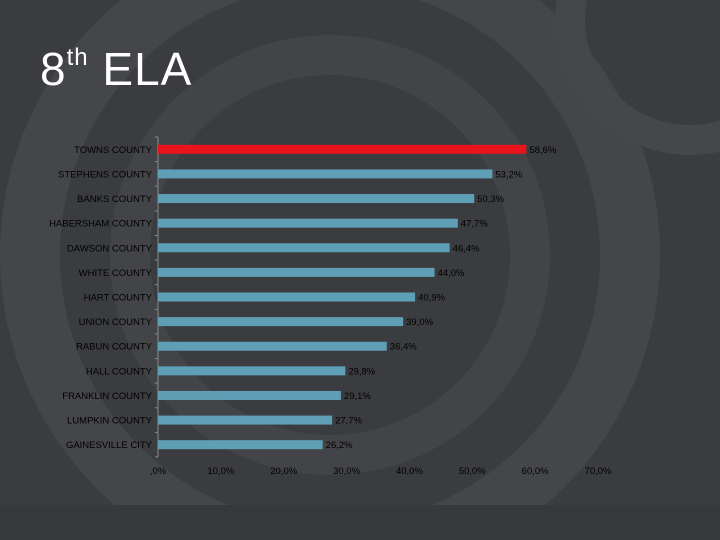  What do you see at coordinates (107, 396) in the screenshot?
I see `category-label: FRANKLIN COUNTY` at bounding box center [107, 396].